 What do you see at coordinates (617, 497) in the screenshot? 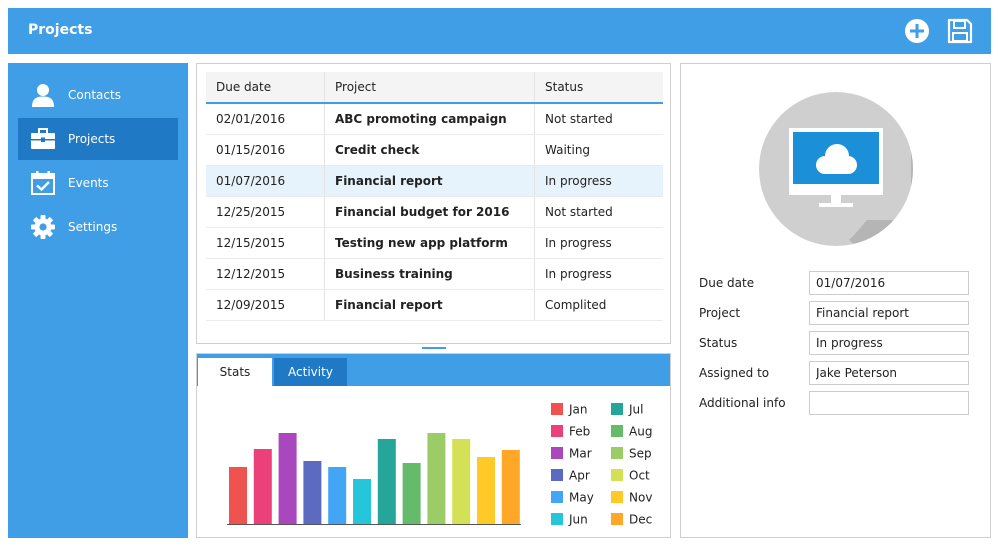
I see `legend-swatch-nov` at bounding box center [617, 497].